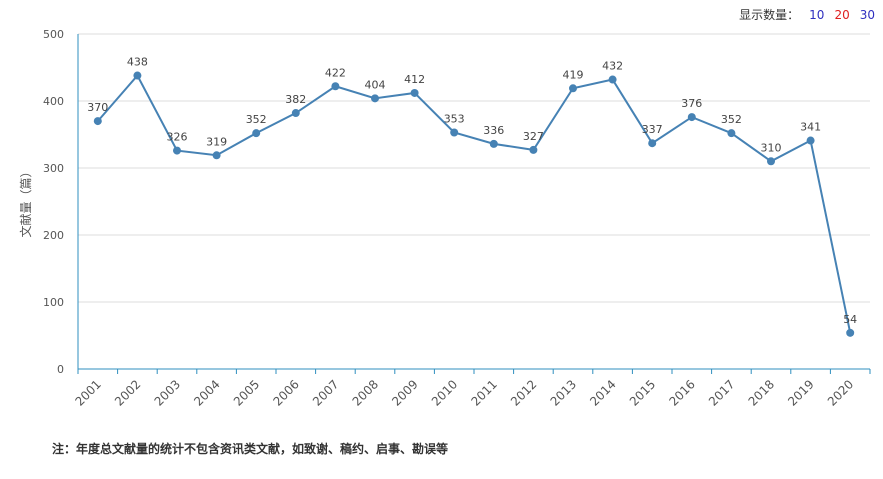  Describe the element at coordinates (493, 130) in the screenshot. I see `data-label: 336` at that location.